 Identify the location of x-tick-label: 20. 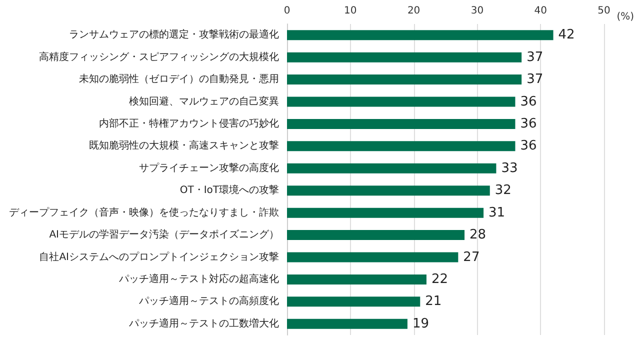
(413, 11).